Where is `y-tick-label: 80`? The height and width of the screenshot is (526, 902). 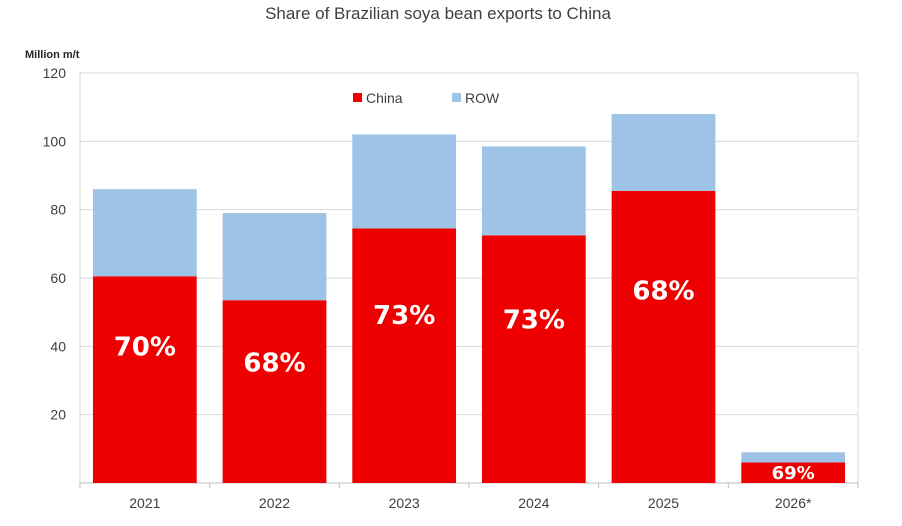 y-tick-label: 80 is located at coordinates (58, 210).